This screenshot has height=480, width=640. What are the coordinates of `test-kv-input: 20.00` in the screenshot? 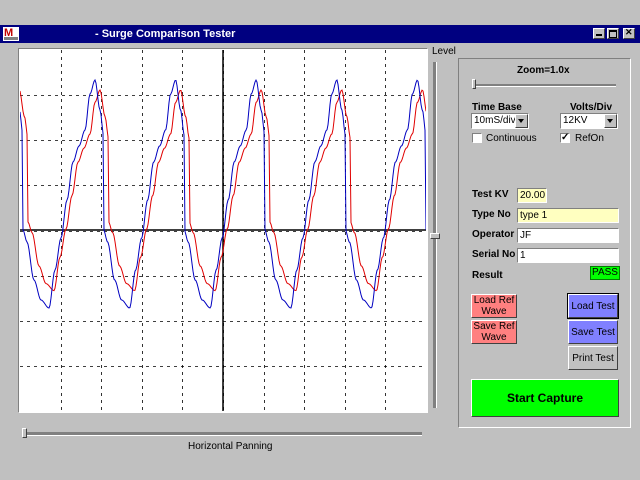 It's located at (532, 195).